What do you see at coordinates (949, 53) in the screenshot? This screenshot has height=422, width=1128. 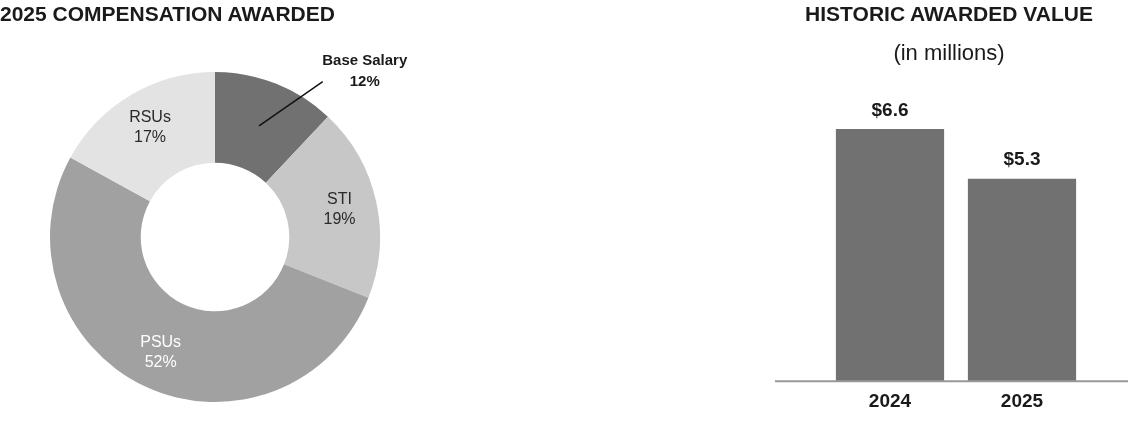 I see `chart-subtitle: (in millions)` at bounding box center [949, 53].